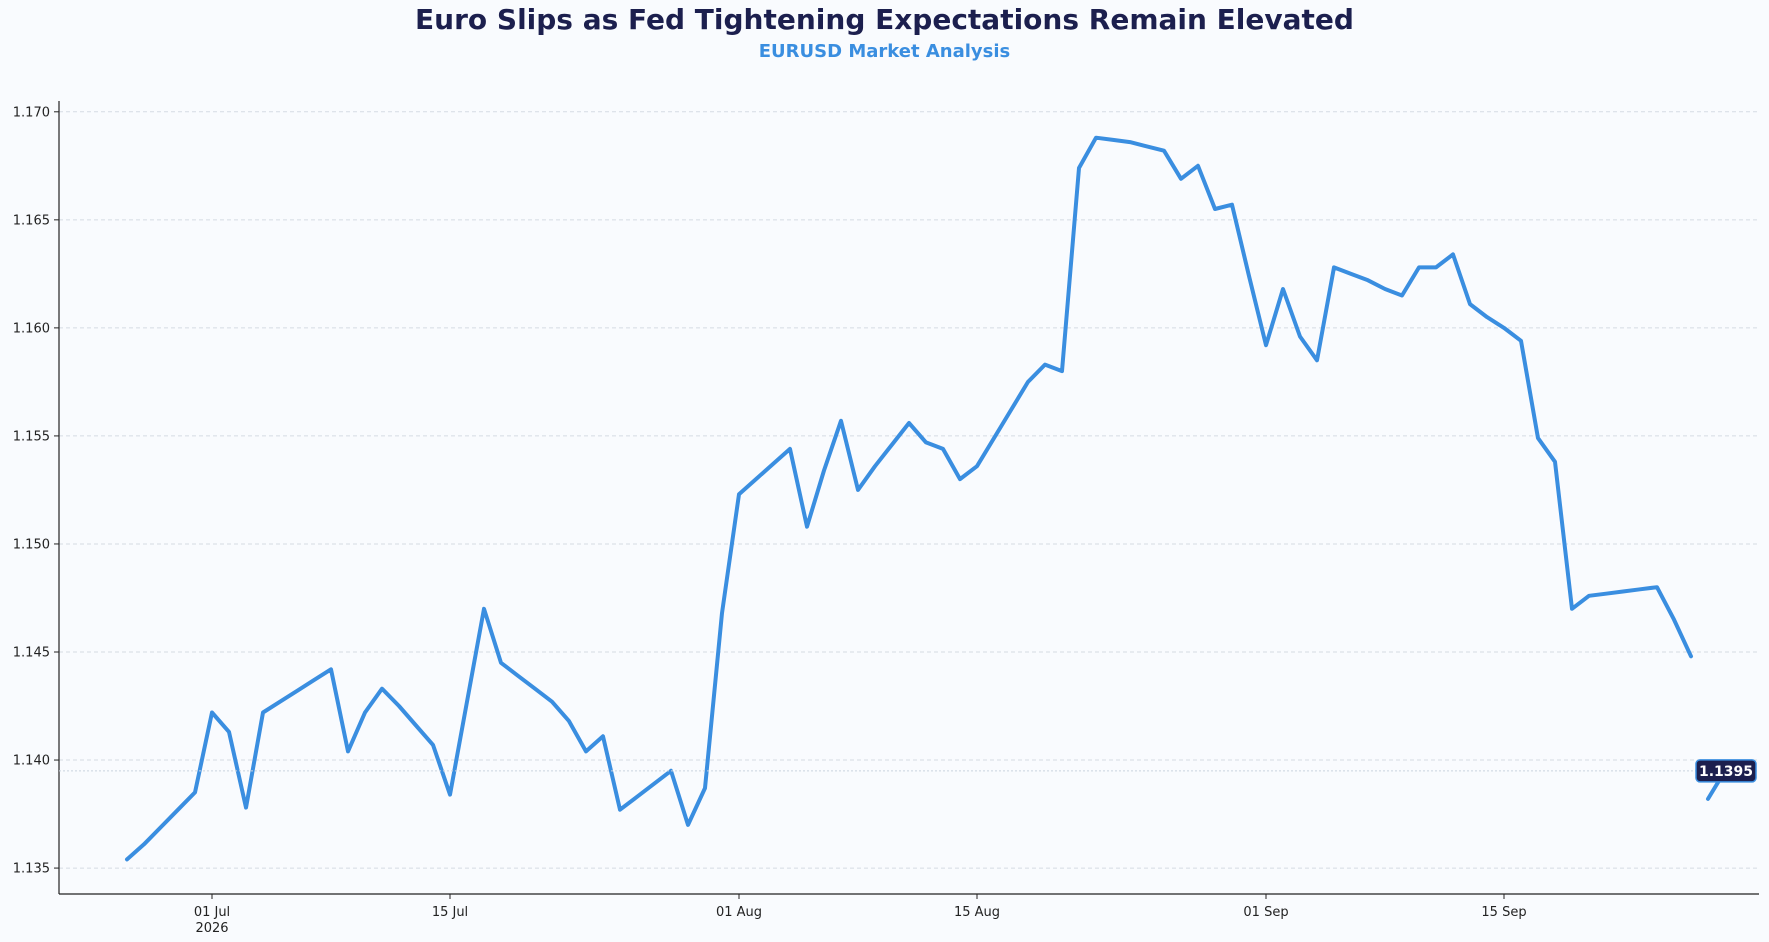 Image resolution: width=1769 pixels, height=942 pixels. What do you see at coordinates (909, 771) in the screenshot?
I see `last-value-layer: 1.1395` at bounding box center [909, 771].